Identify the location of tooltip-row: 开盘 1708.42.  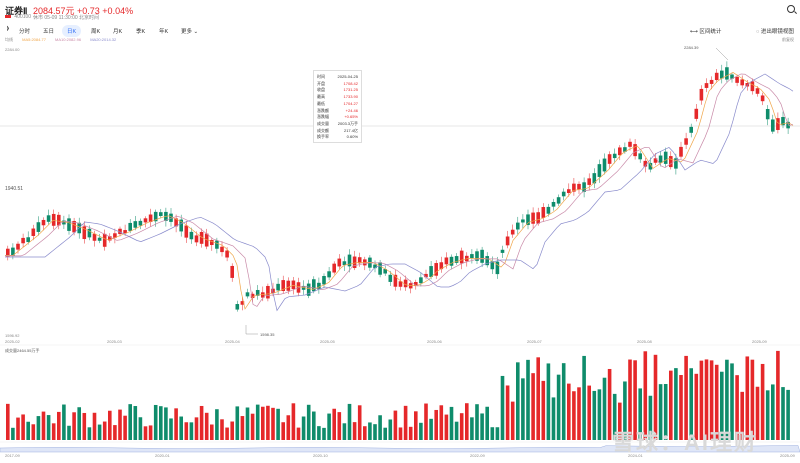
(337, 84).